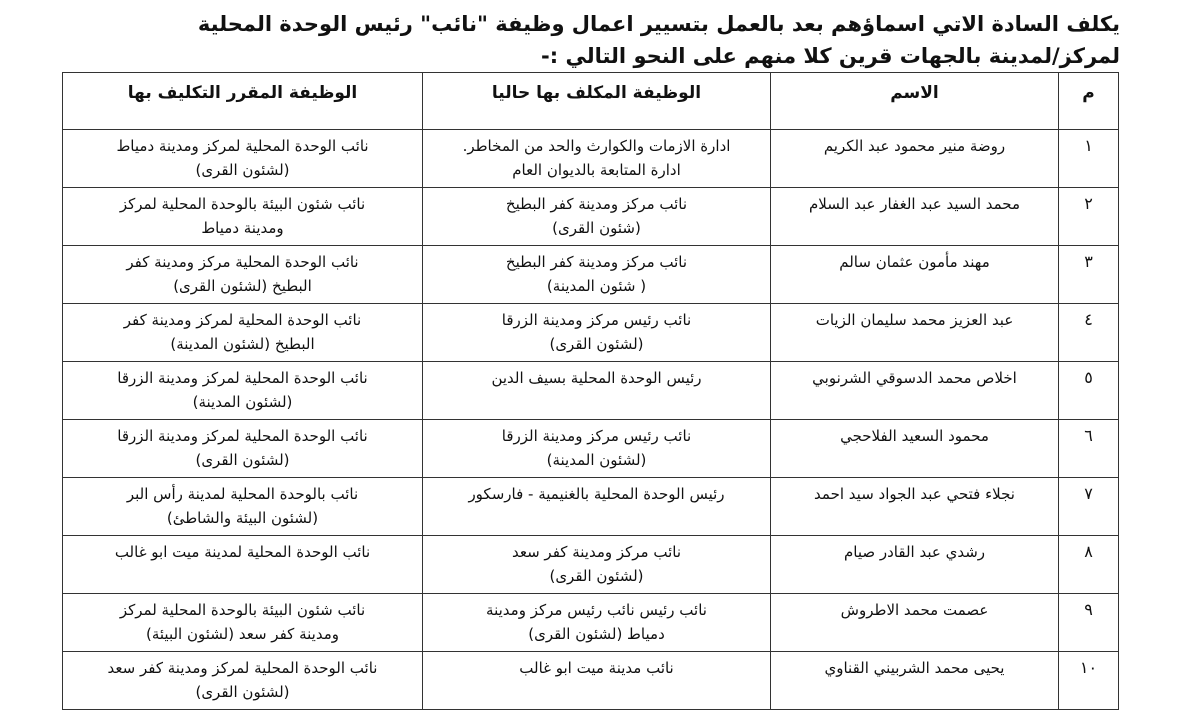 The image size is (1200, 717). Describe the element at coordinates (596, 390) in the screenshot. I see `current-job: رئيس الوحدة المحلية بسيف الدين` at that location.